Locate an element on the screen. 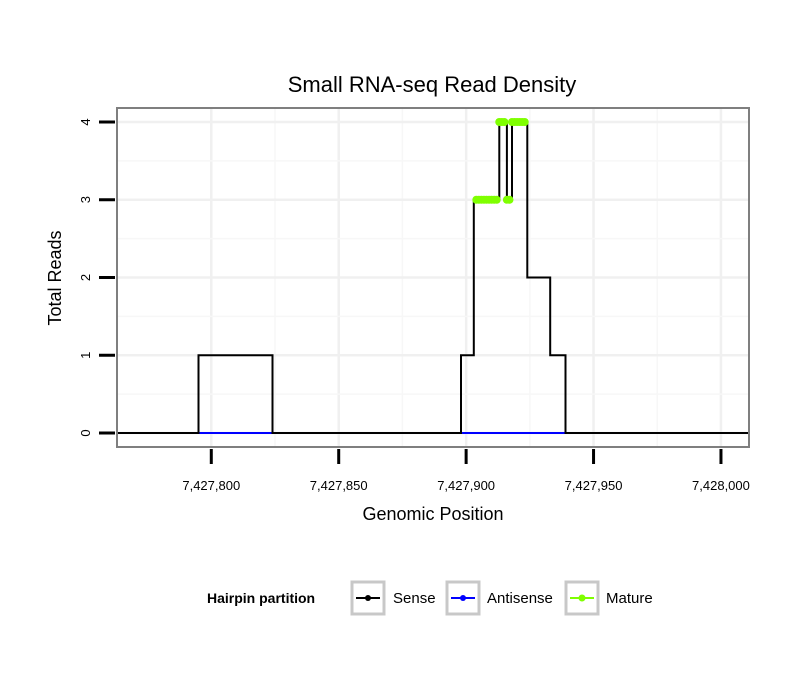  y-tick-label: 4 is located at coordinates (85, 121).